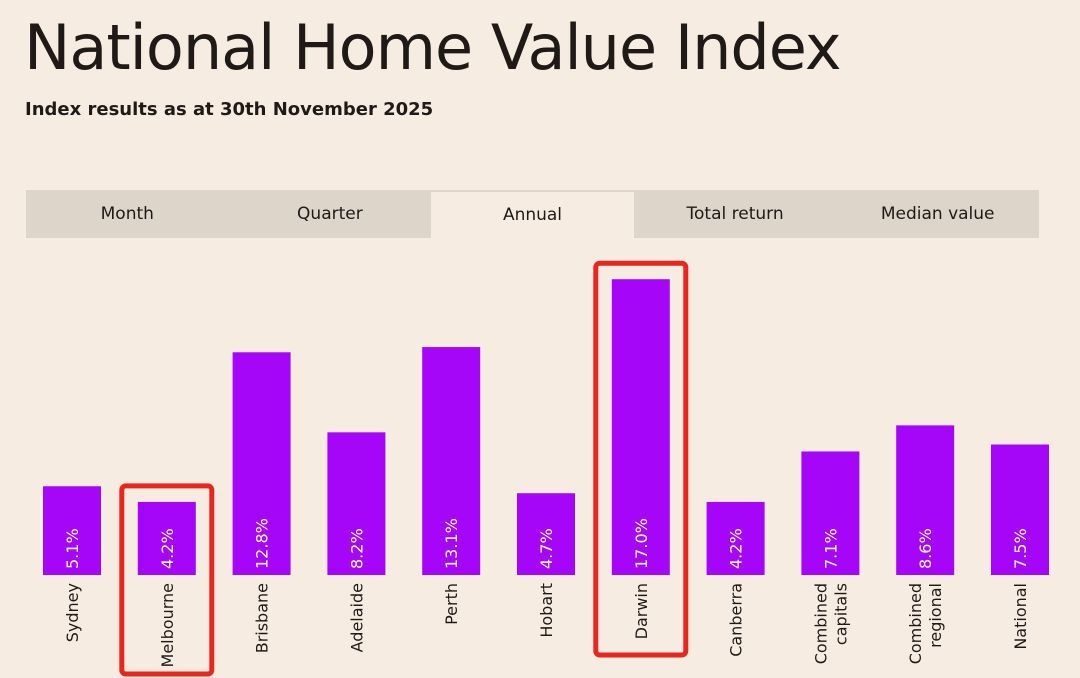 Image resolution: width=1080 pixels, height=678 pixels. What do you see at coordinates (735, 214) in the screenshot?
I see `tab-total-return: Total return` at bounding box center [735, 214].